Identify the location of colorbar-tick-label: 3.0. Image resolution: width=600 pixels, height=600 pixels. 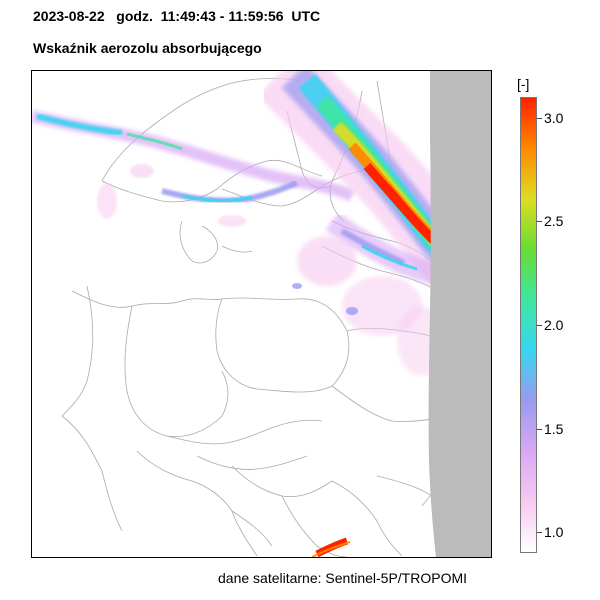
(554, 118).